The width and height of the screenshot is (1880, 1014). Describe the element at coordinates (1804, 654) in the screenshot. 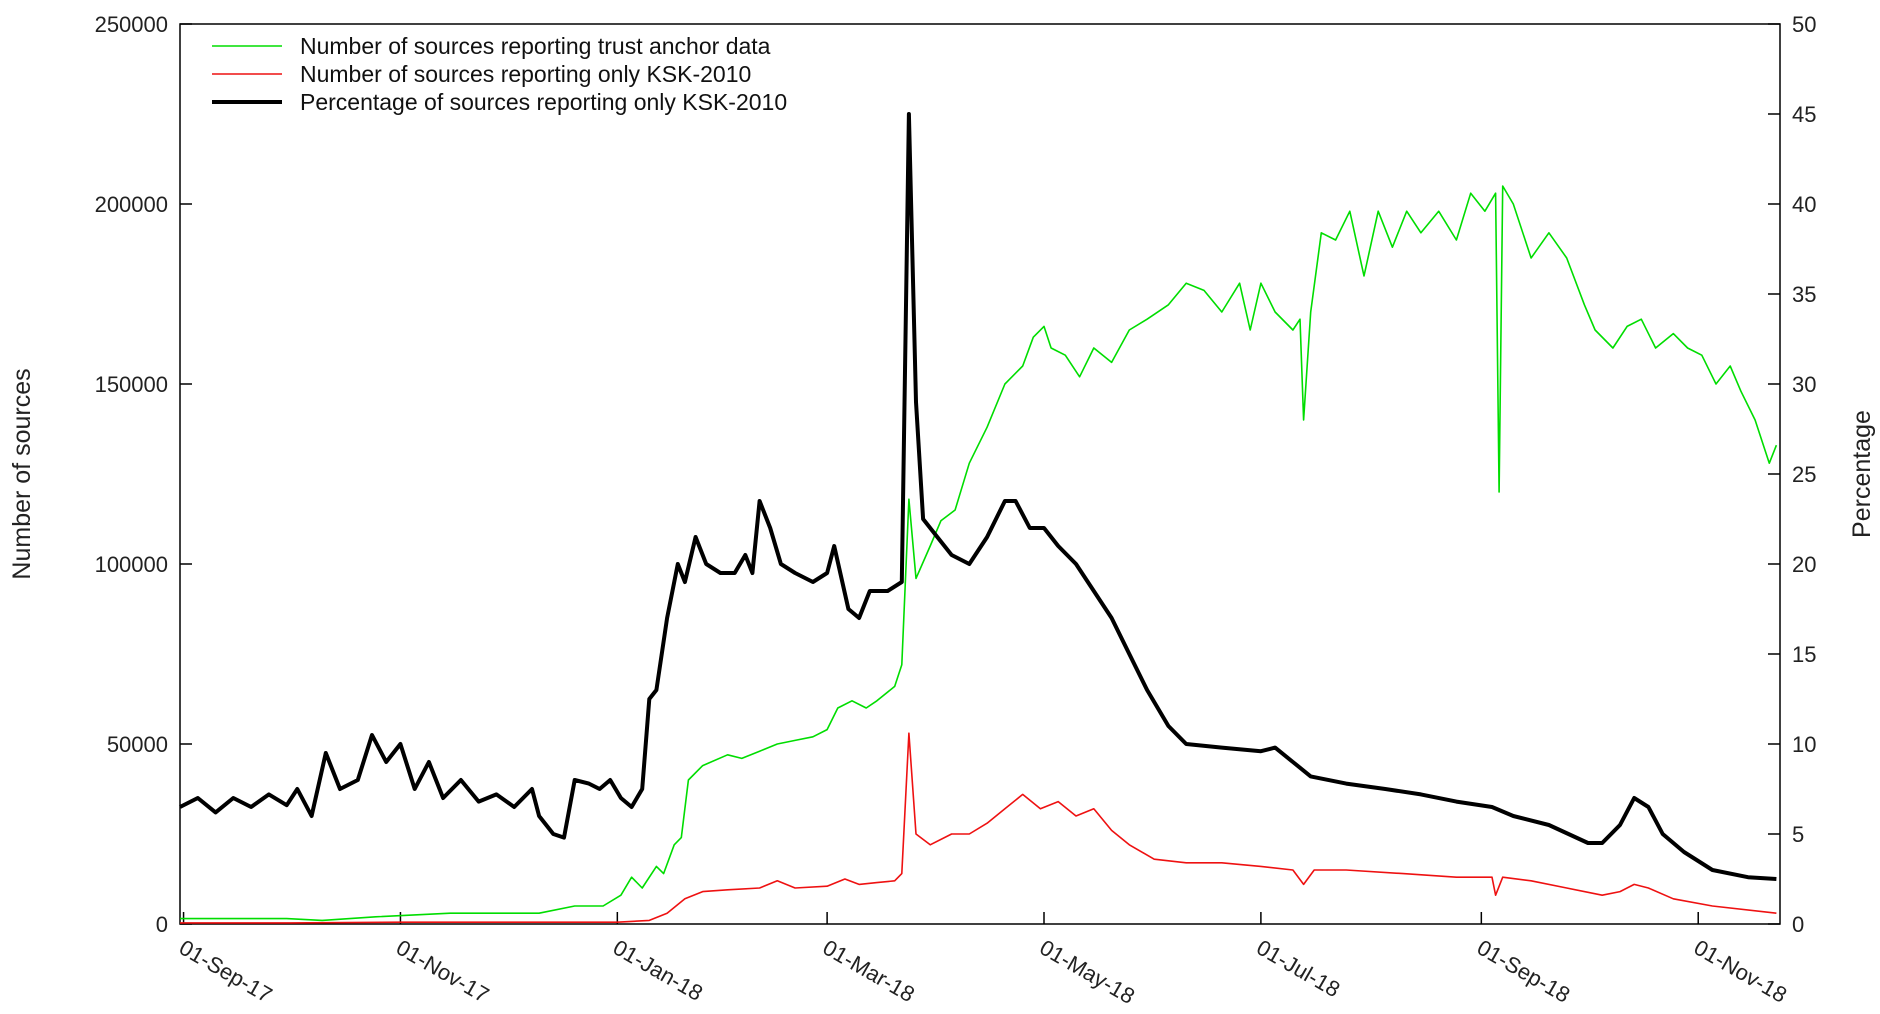

I see `y2-tick-label: 15` at that location.